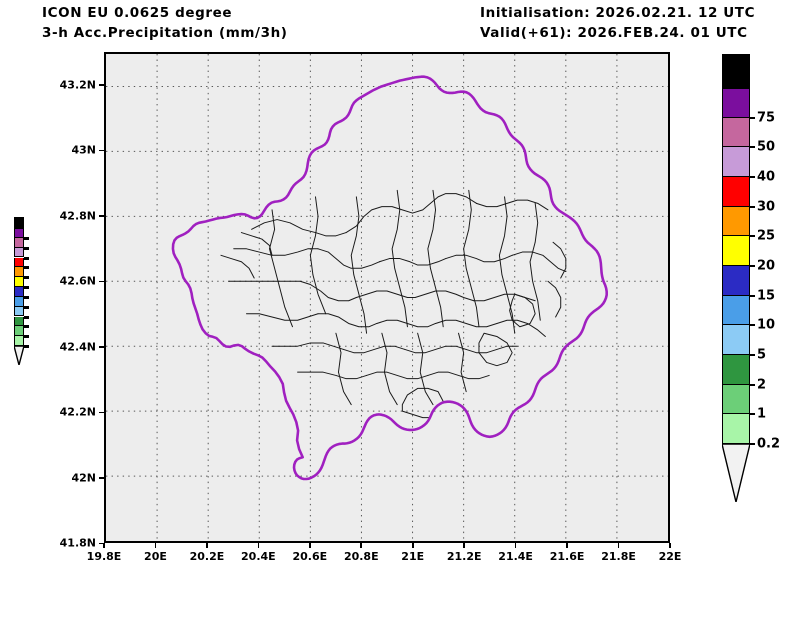  Describe the element at coordinates (207, 556) in the screenshot. I see `x-tick-label: 20.2E` at that location.